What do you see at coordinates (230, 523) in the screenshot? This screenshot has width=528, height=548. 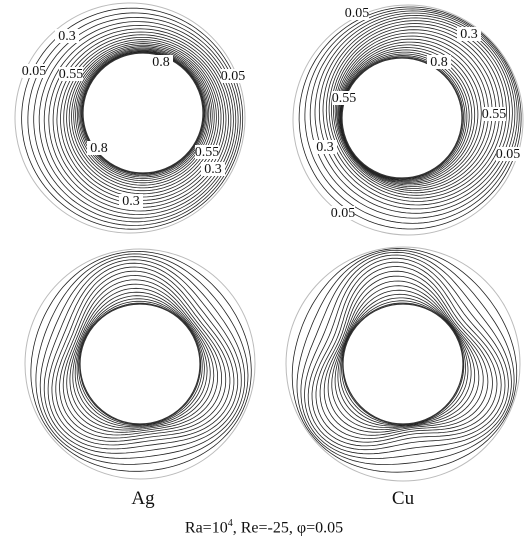 I see `caption-ra-exponent: 4` at bounding box center [230, 523].